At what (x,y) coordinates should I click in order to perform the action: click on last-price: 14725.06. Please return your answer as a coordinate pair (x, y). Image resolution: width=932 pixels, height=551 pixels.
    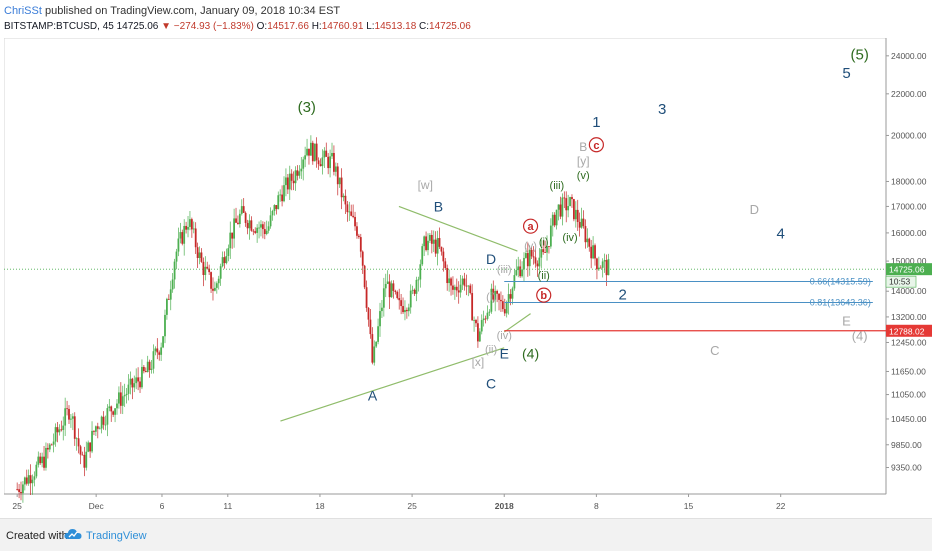
    Looking at the image, I should click on (137, 26).